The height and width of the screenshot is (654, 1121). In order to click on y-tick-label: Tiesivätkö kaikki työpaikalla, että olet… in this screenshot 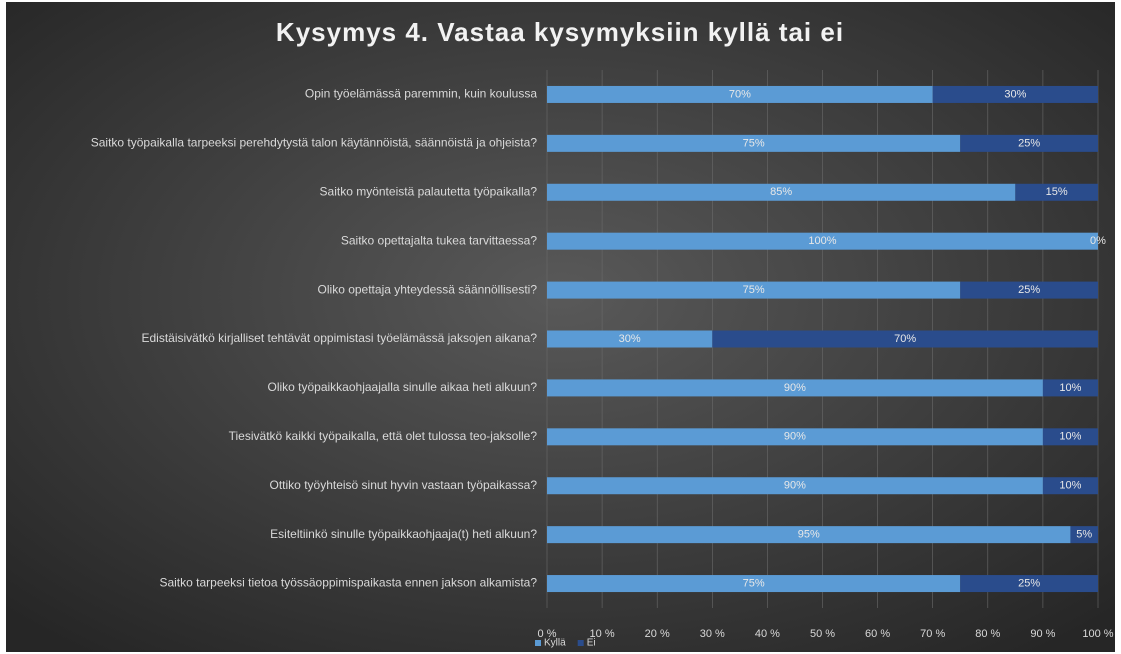, I will do `click(383, 436)`.